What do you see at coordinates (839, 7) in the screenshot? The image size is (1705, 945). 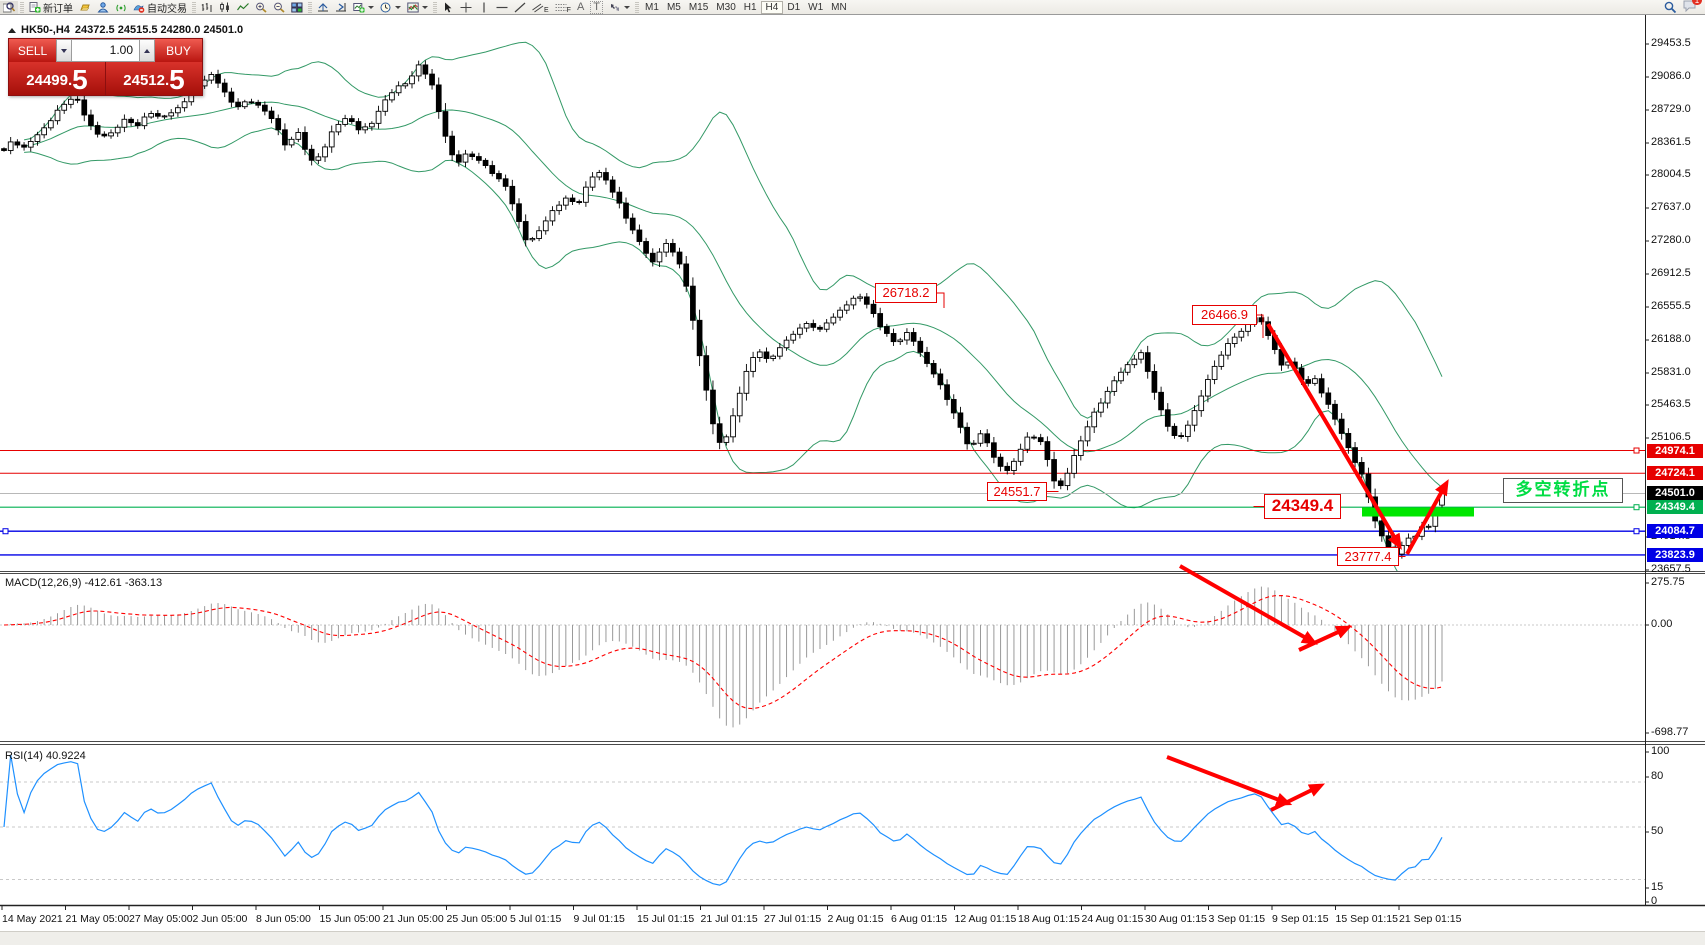 I see `timeframe-MN: MN` at bounding box center [839, 7].